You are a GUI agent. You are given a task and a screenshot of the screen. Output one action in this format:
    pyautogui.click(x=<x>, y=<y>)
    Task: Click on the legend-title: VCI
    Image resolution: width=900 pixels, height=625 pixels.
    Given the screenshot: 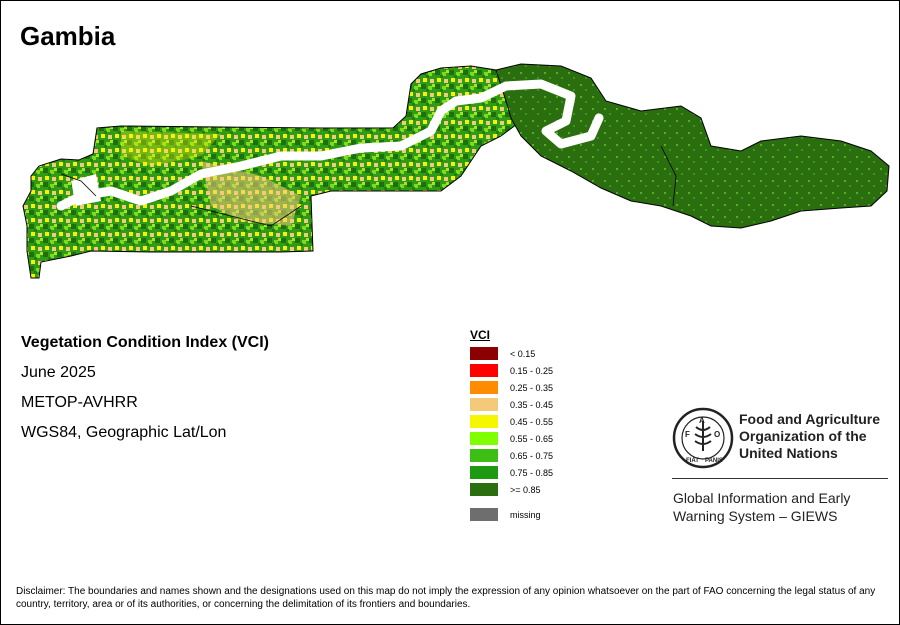 What is the action you would take?
    pyautogui.click(x=480, y=335)
    